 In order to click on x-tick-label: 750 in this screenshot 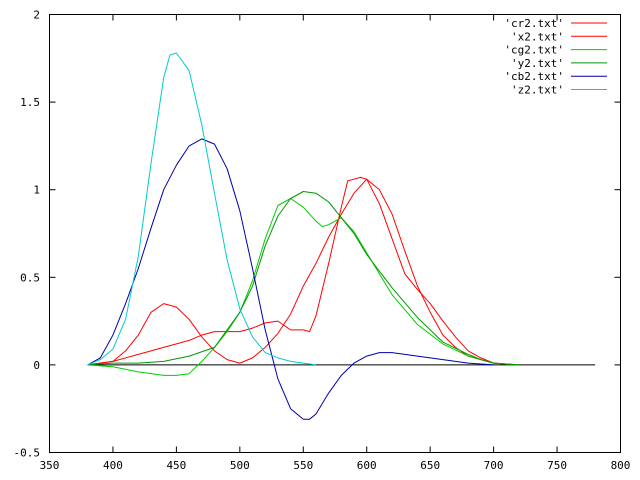, I will do `click(557, 465)`.